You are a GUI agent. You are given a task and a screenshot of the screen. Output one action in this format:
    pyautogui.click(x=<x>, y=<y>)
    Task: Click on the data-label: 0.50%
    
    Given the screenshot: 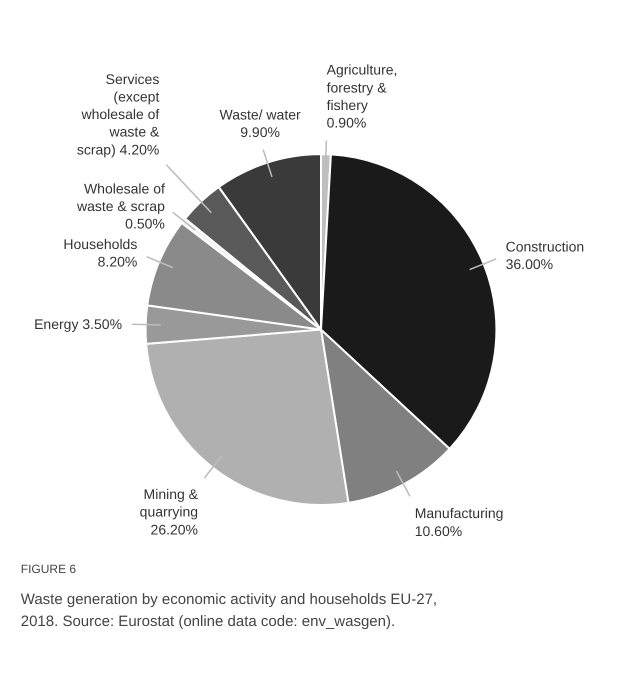 What is the action you would take?
    pyautogui.click(x=145, y=224)
    